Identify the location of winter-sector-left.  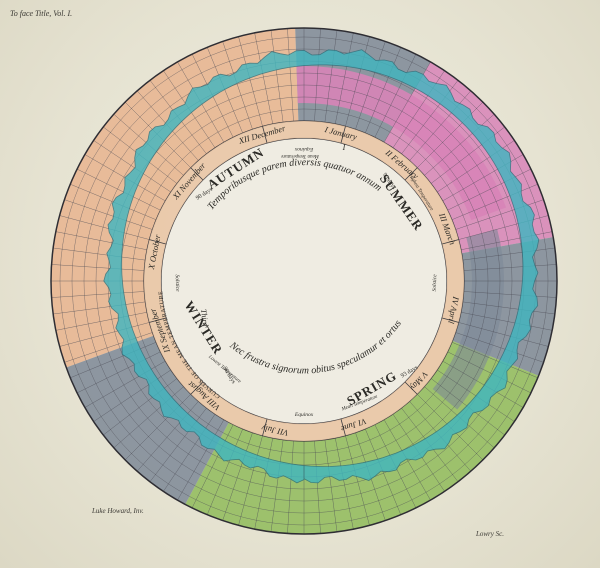
(147, 420).